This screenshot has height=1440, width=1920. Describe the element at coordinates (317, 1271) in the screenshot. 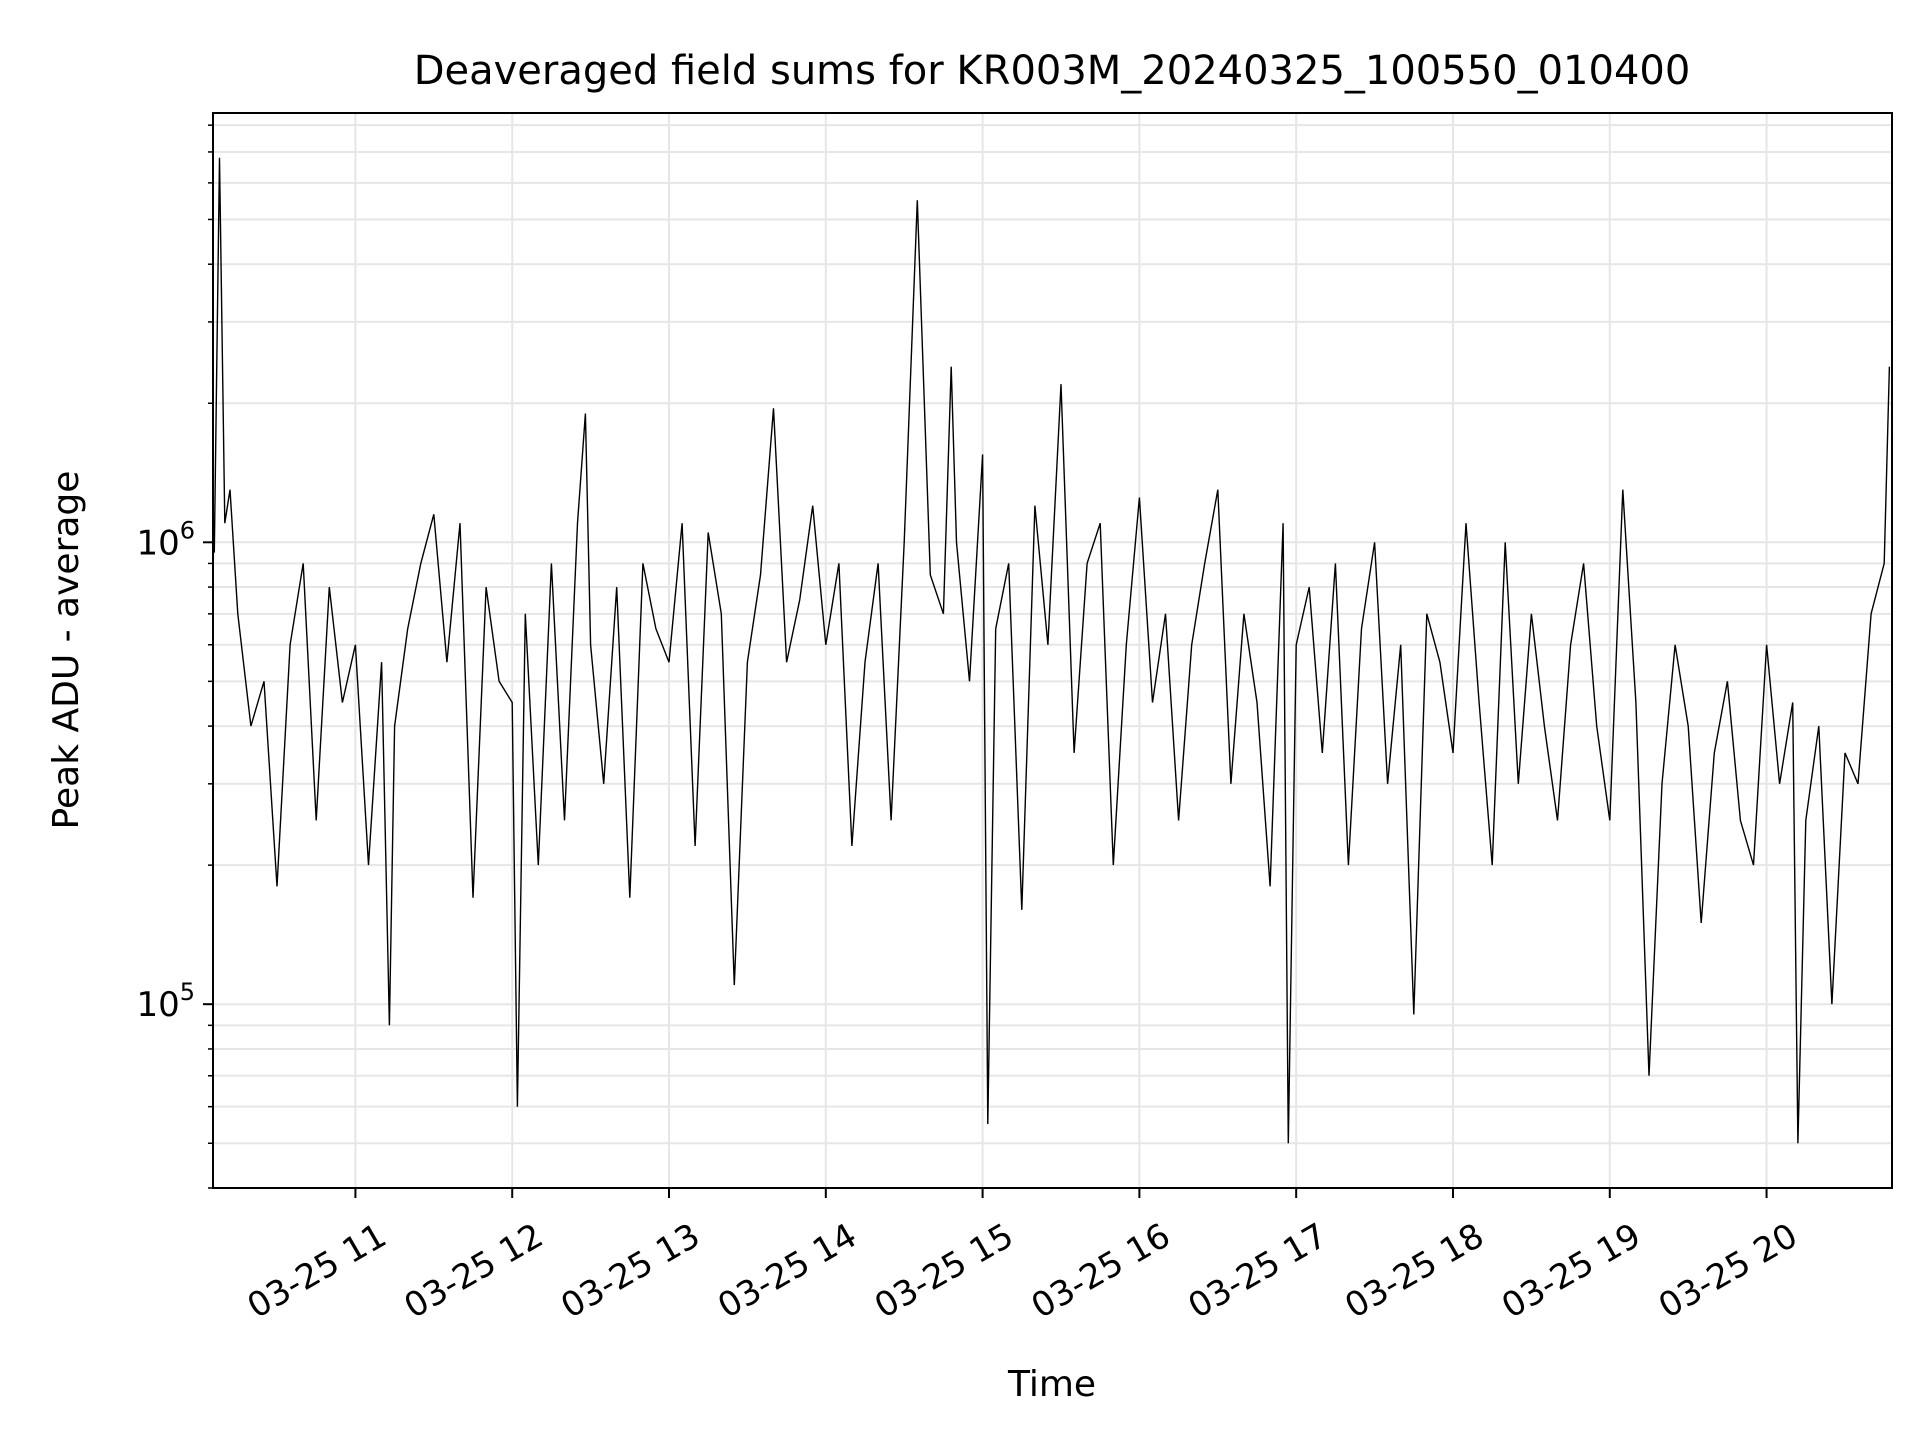

I see `x-tick-label: 03-25 11` at that location.